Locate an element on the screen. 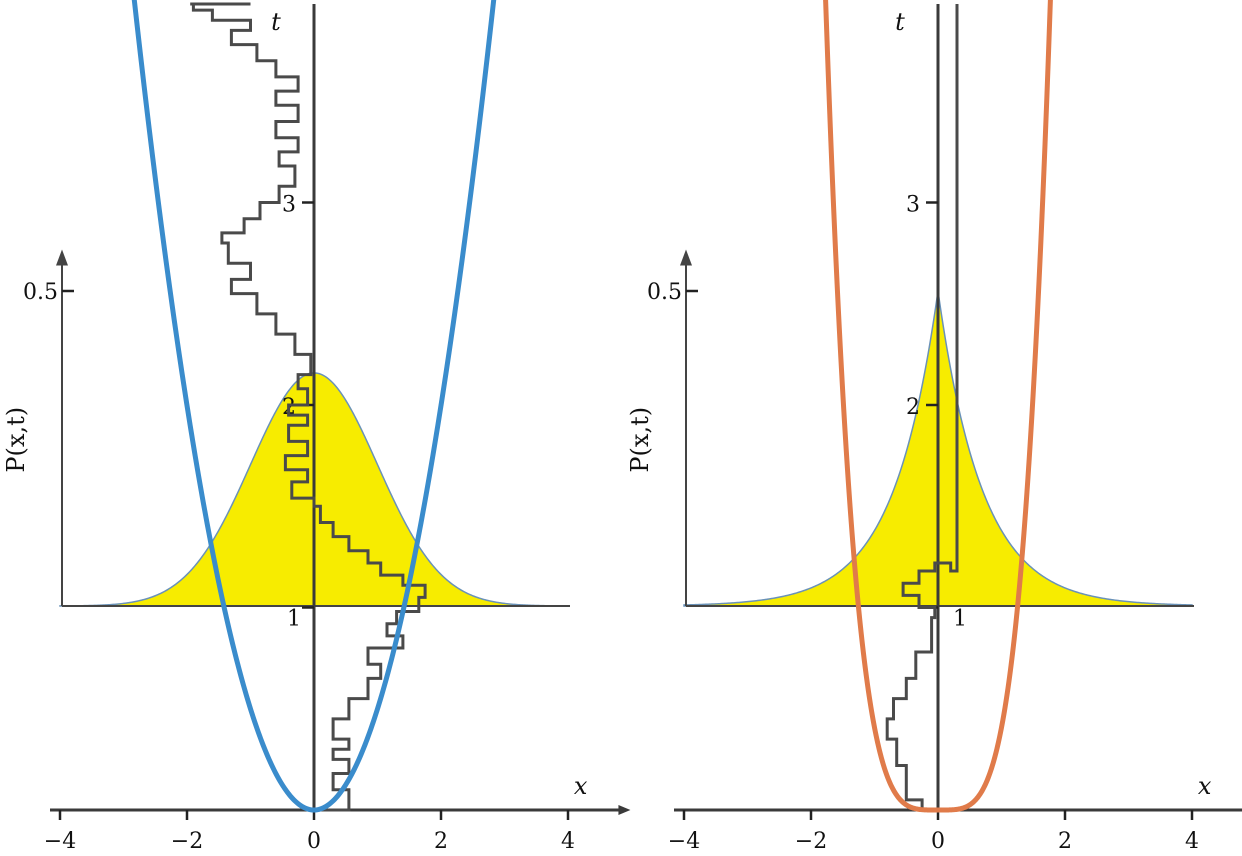  left-p-tick-label-0: 0.5 is located at coordinates (40, 292).